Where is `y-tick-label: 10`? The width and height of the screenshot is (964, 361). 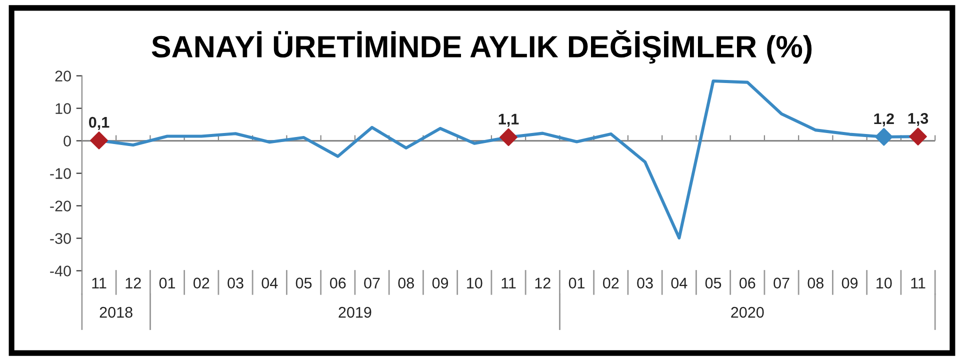 y-tick-label: 10 is located at coordinates (63, 108).